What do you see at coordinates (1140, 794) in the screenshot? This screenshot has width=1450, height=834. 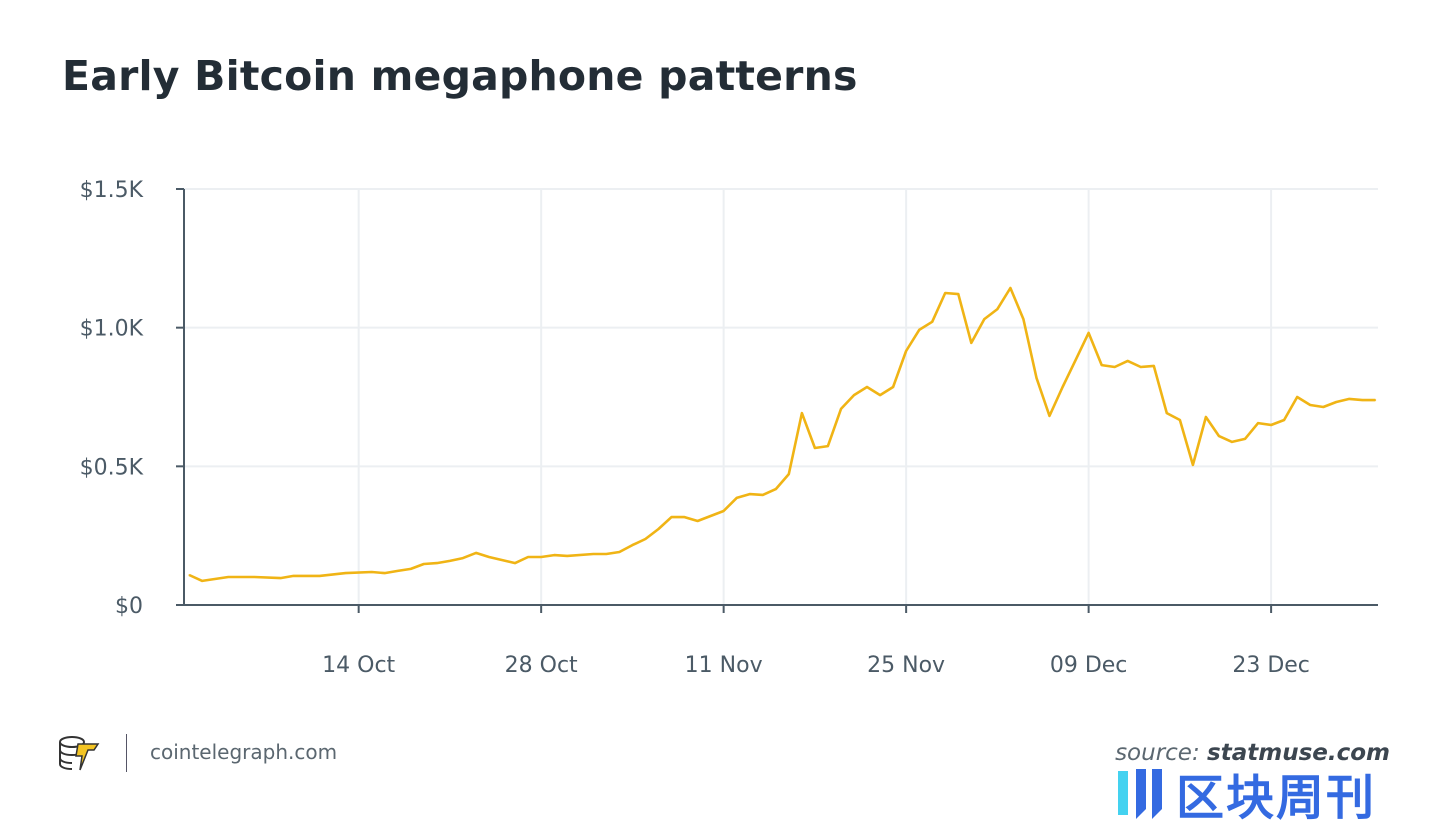 I see `watermark-logo-icon` at bounding box center [1140, 794].